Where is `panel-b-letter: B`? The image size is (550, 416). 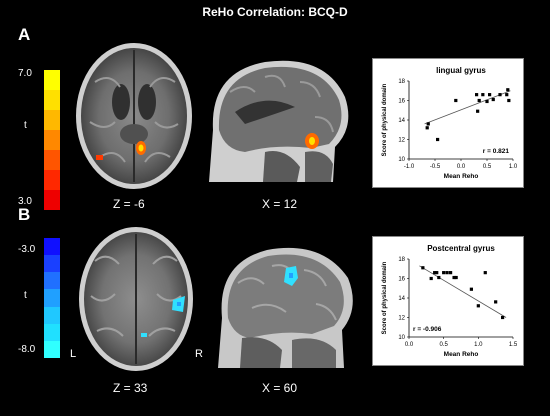
panel-b-letter: B is located at coordinates (24, 214).